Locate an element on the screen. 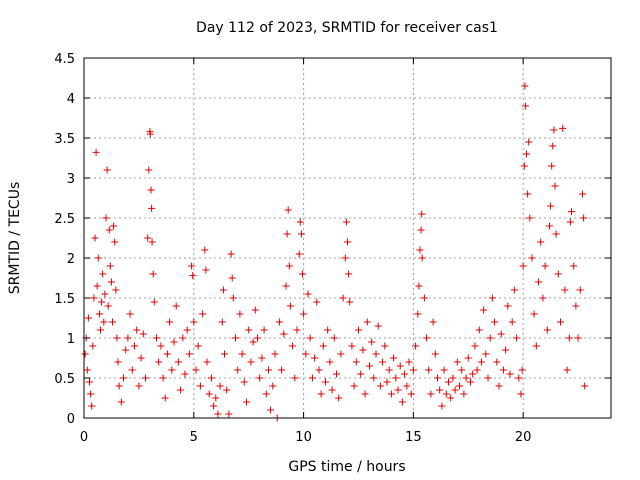 This screenshot has height=480, width=640. y-tick-label: 3 is located at coordinates (71, 179).